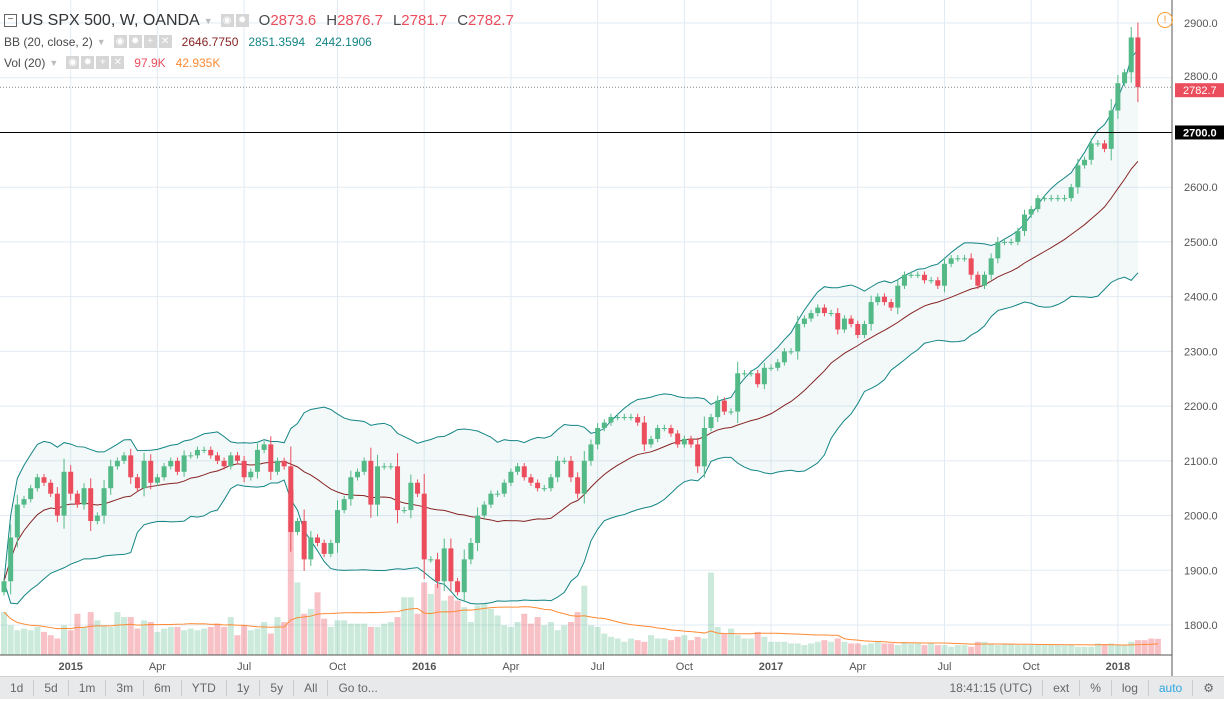 This screenshot has width=1224, height=701. Describe the element at coordinates (110, 20) in the screenshot. I see `symbol-title: US SPX 500, W, OANDA` at that location.